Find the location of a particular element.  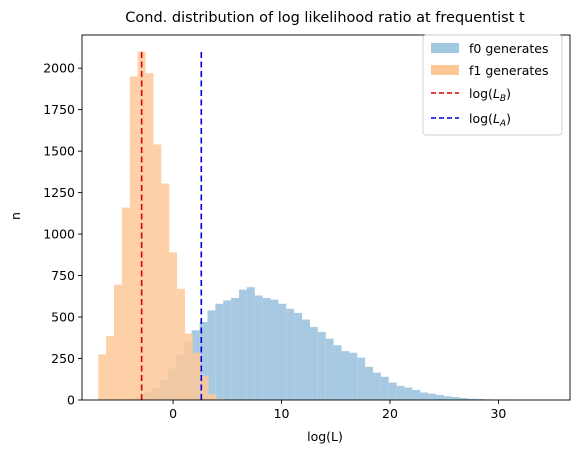

x-tick-label-20: 20 is located at coordinates (390, 413).